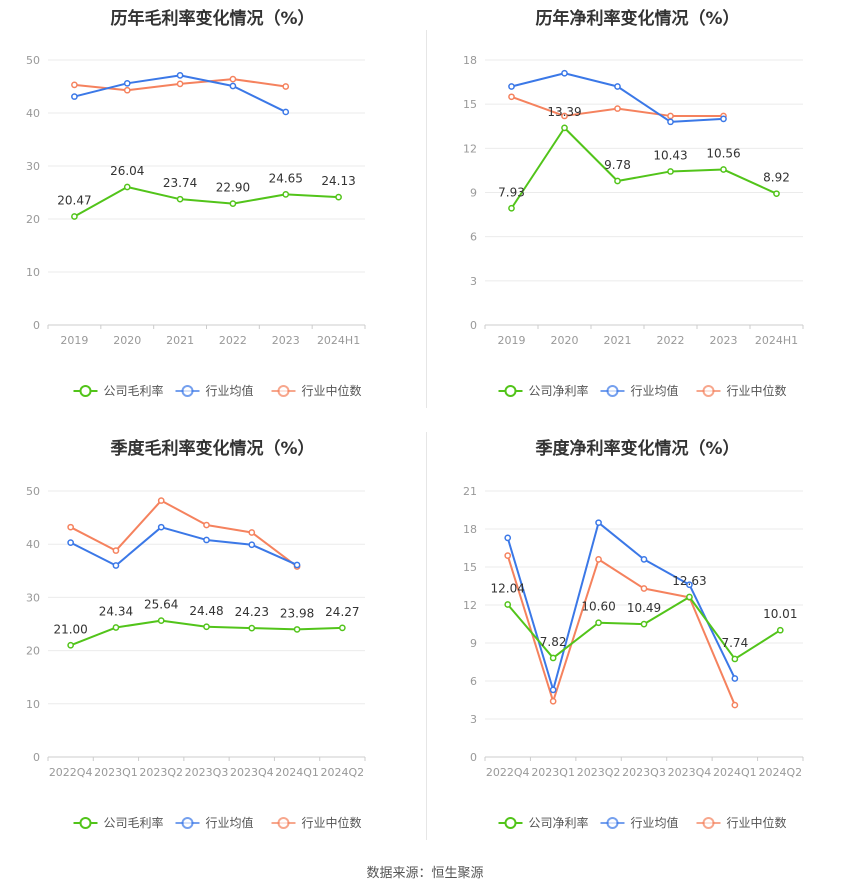 The height and width of the screenshot is (891, 850). Describe the element at coordinates (780, 772) in the screenshot. I see `x-tick-label: 2024Q2` at that location.